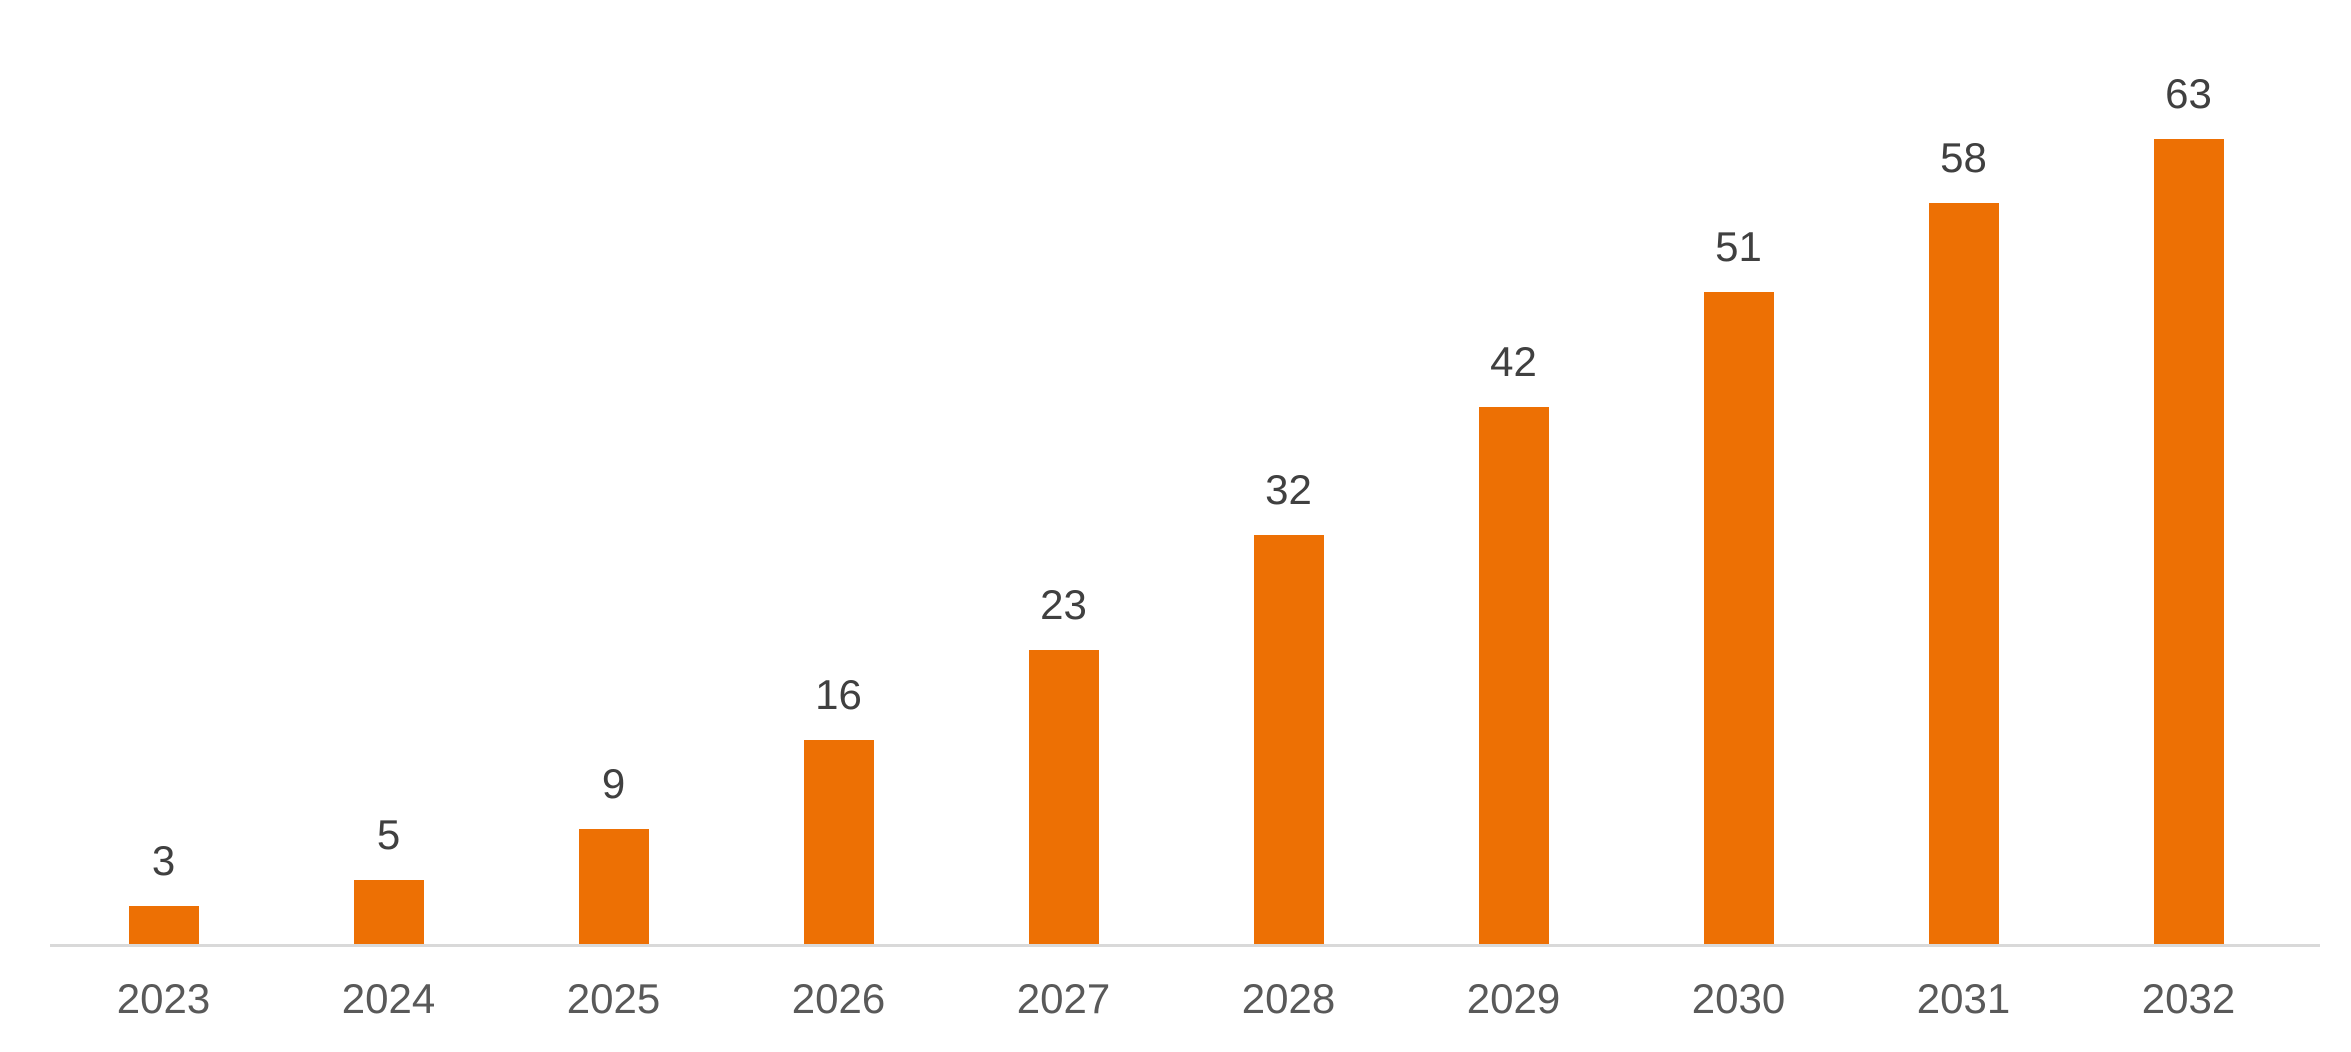  Describe the element at coordinates (1513, 998) in the screenshot. I see `x-axis-label: 2029` at that location.